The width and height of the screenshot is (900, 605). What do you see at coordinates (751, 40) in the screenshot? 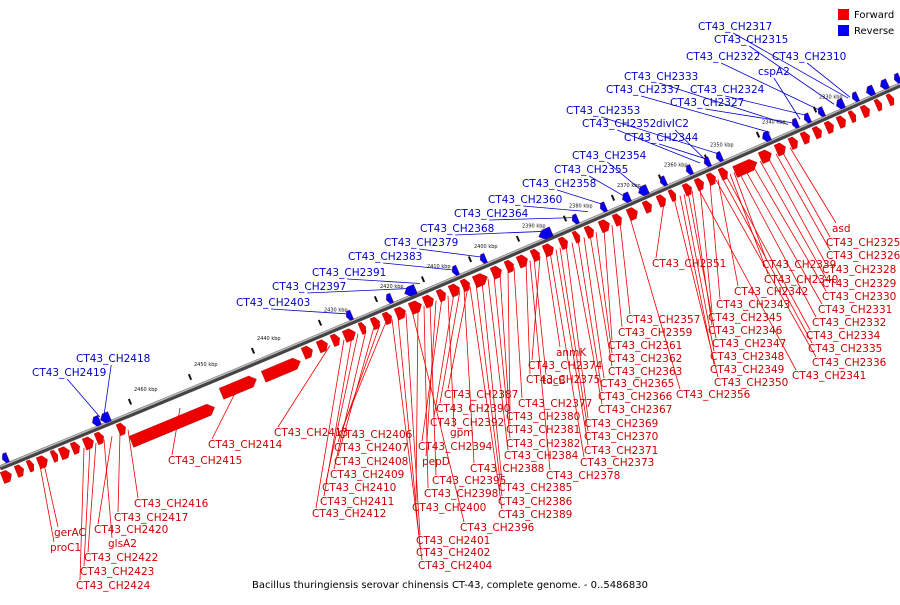
I see `gene-label-ct43-ch2315: CT43_CH2315` at bounding box center [751, 40].